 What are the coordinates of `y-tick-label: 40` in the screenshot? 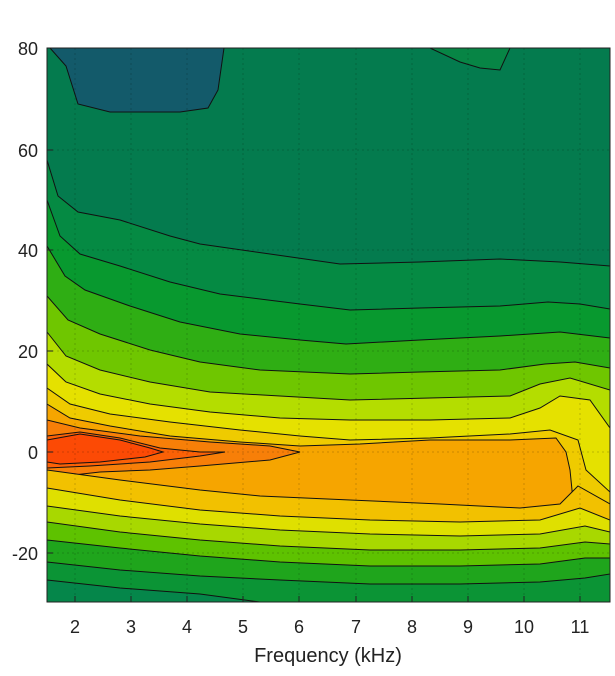 It's located at (28, 251).